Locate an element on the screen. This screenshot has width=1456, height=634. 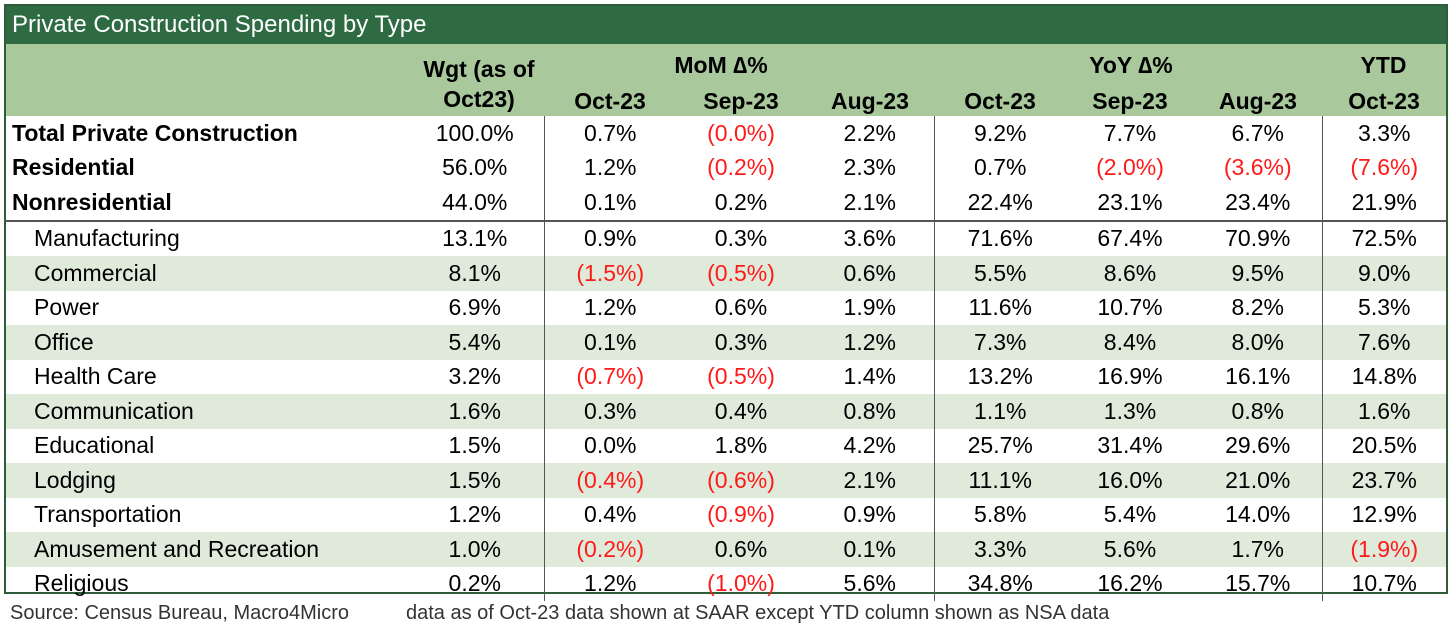
row-value: 9.0% is located at coordinates (1383, 273).